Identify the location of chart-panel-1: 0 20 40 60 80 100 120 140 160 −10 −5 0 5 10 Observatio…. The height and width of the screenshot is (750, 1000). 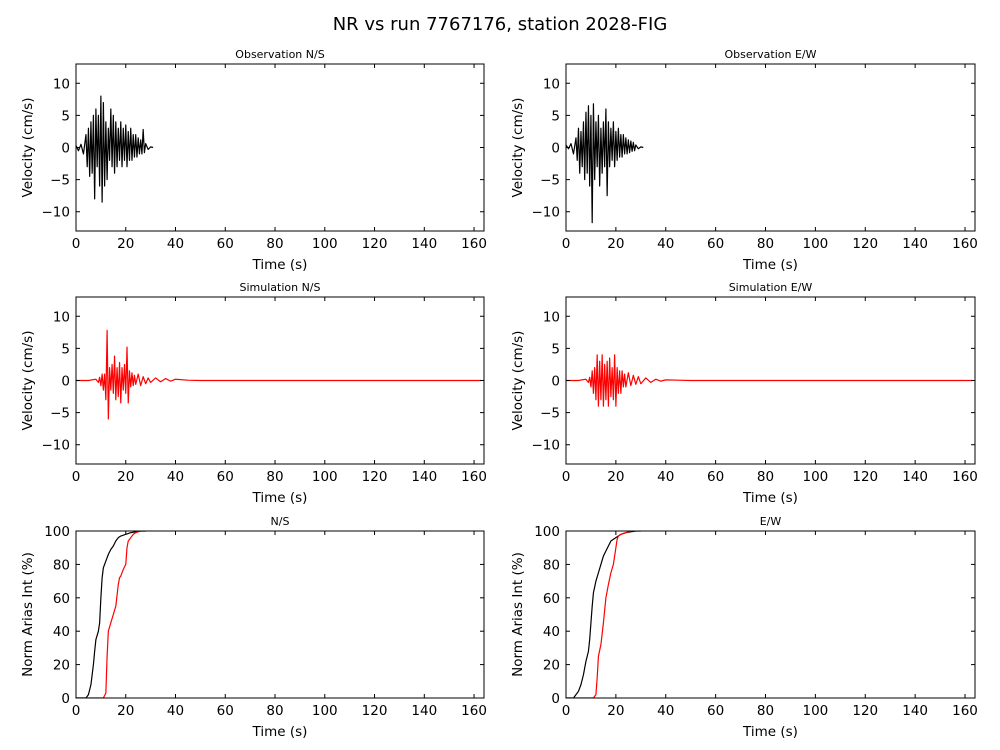
(744, 160).